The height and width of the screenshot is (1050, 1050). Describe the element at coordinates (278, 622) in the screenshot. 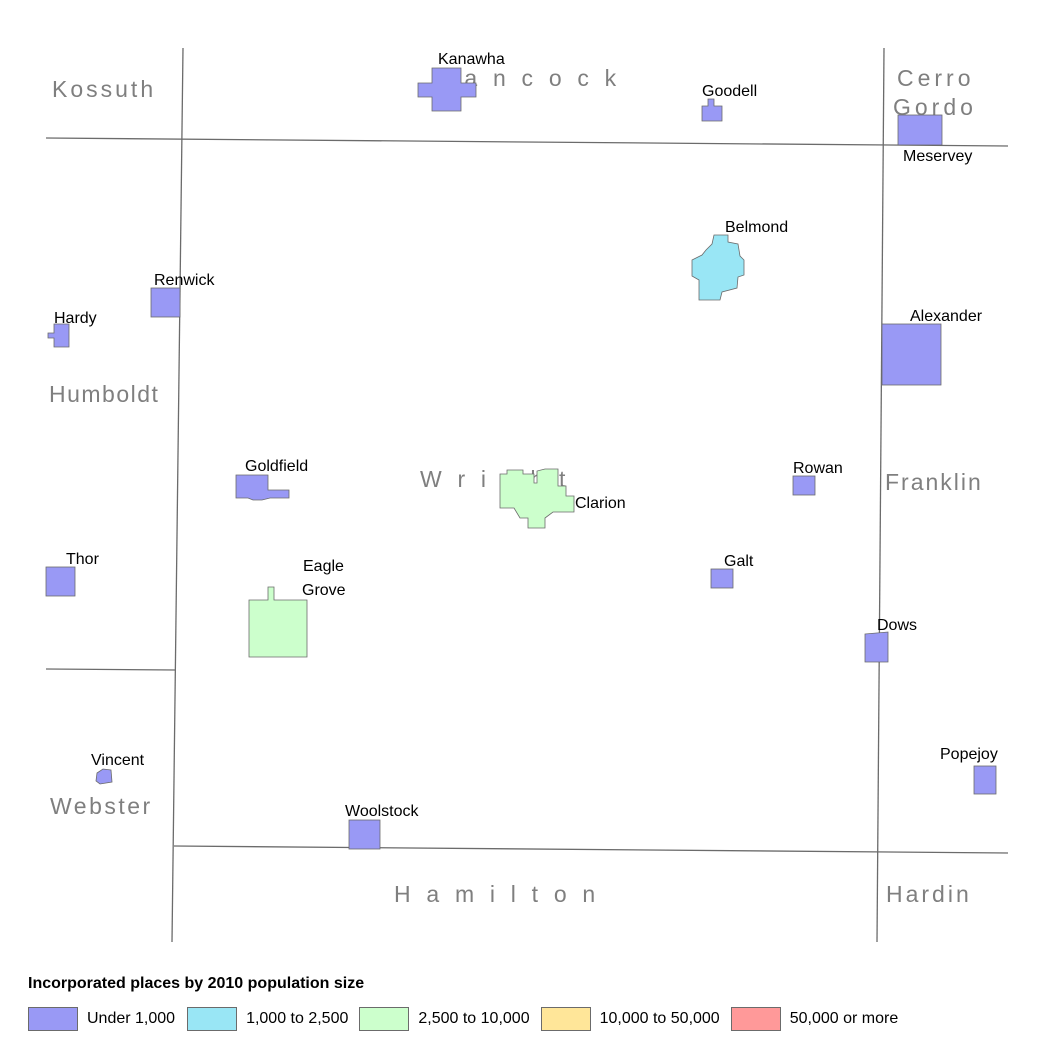

I see `place-eagle-grove` at that location.